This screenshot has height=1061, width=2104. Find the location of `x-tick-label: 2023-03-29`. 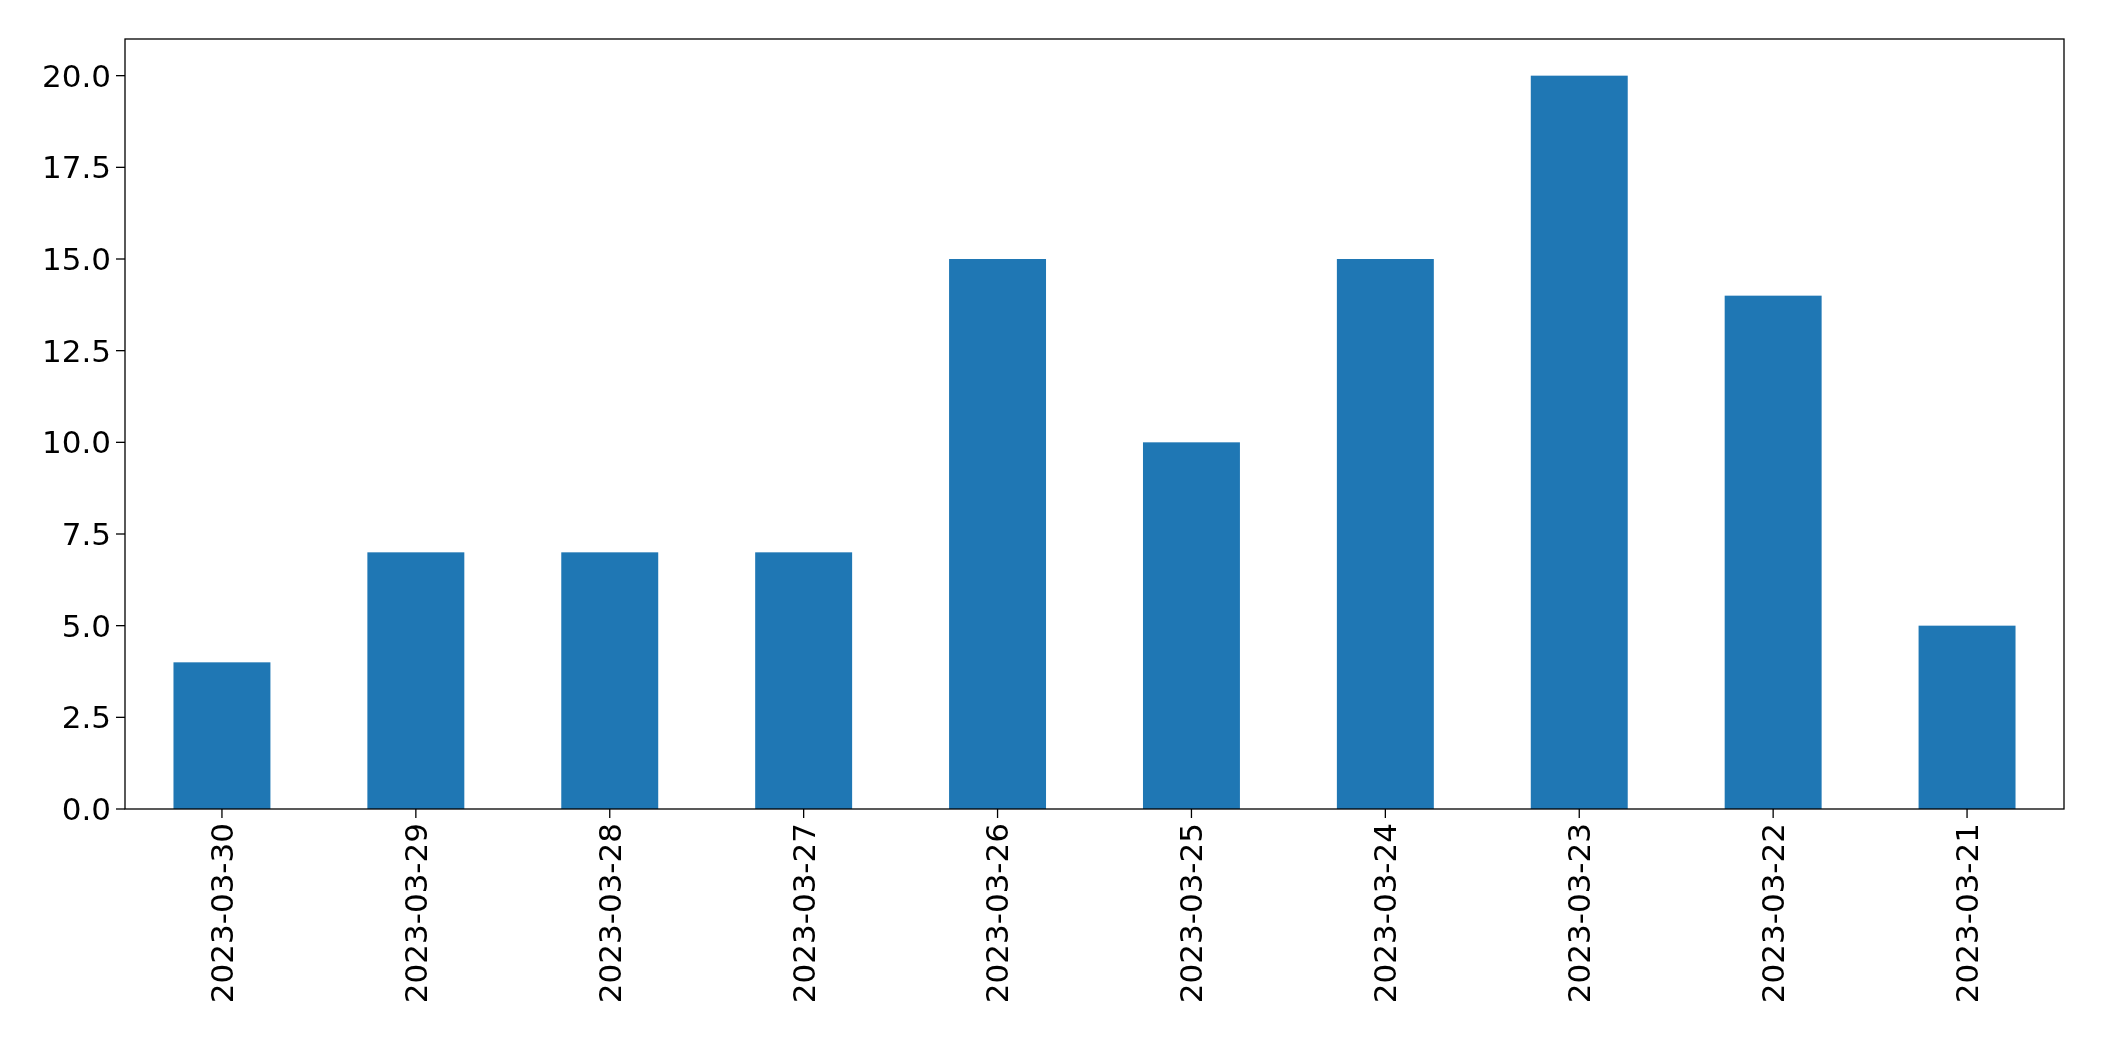

x-tick-label: 2023-03-29 is located at coordinates (415, 913).